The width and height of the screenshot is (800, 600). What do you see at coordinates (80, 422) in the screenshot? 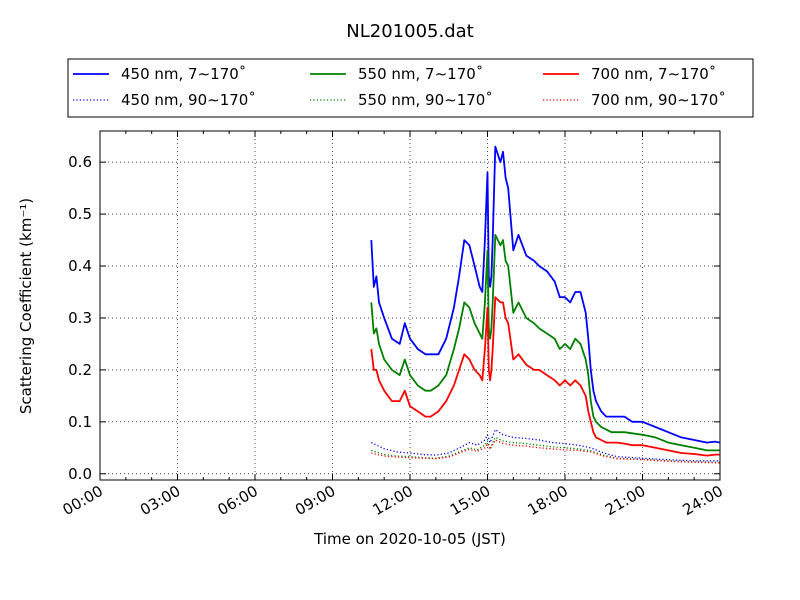
I see `y-tick-label: 0.1` at bounding box center [80, 422].